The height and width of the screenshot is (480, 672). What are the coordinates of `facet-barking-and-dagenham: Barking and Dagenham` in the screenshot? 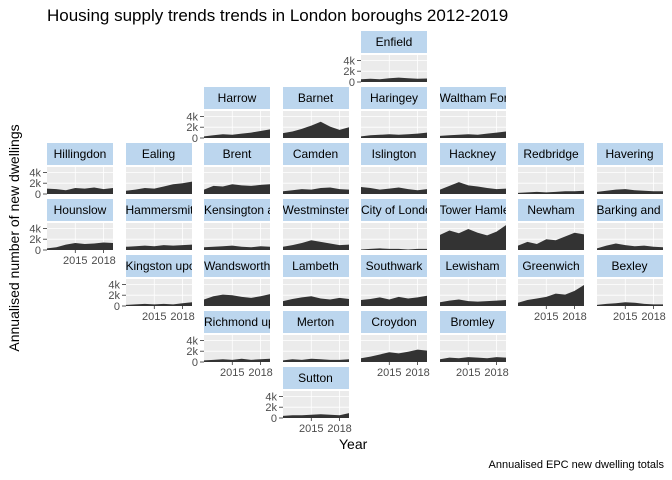 It's located at (629, 224).